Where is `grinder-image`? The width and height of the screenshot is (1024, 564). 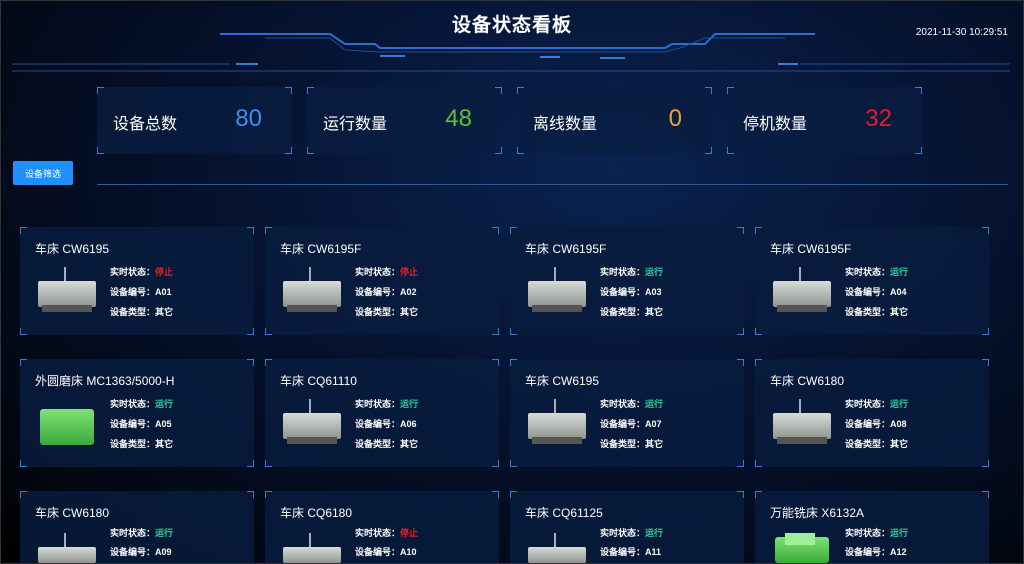
grinder-image is located at coordinates (67, 424).